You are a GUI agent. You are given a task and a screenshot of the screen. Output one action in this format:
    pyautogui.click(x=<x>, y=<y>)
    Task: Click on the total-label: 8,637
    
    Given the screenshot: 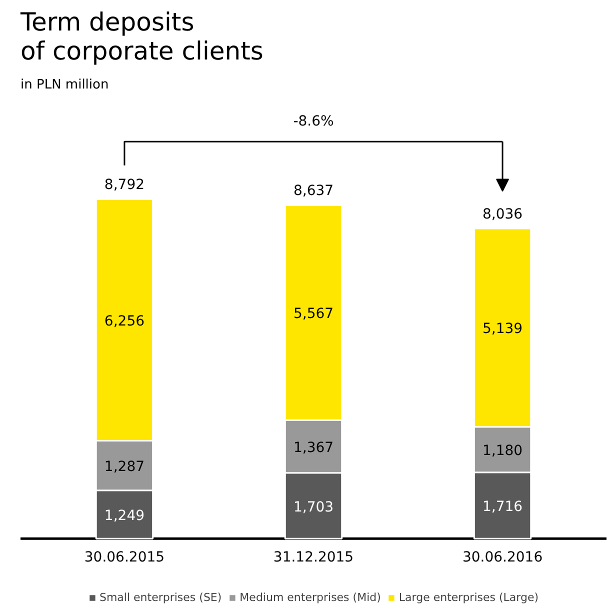 What is the action you would take?
    pyautogui.click(x=313, y=191)
    